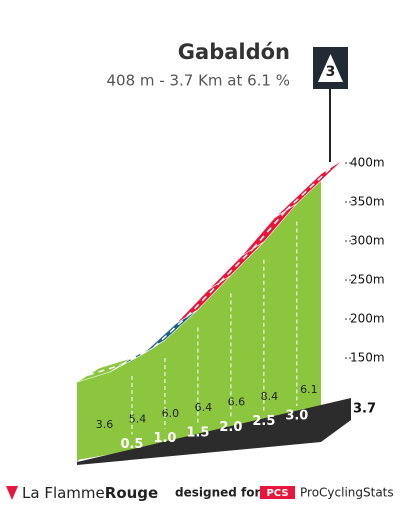 Image resolution: width=405 pixels, height=509 pixels. I want to click on subtitle: 408 m - 3.7 Km at 6.1 %, so click(198, 81).